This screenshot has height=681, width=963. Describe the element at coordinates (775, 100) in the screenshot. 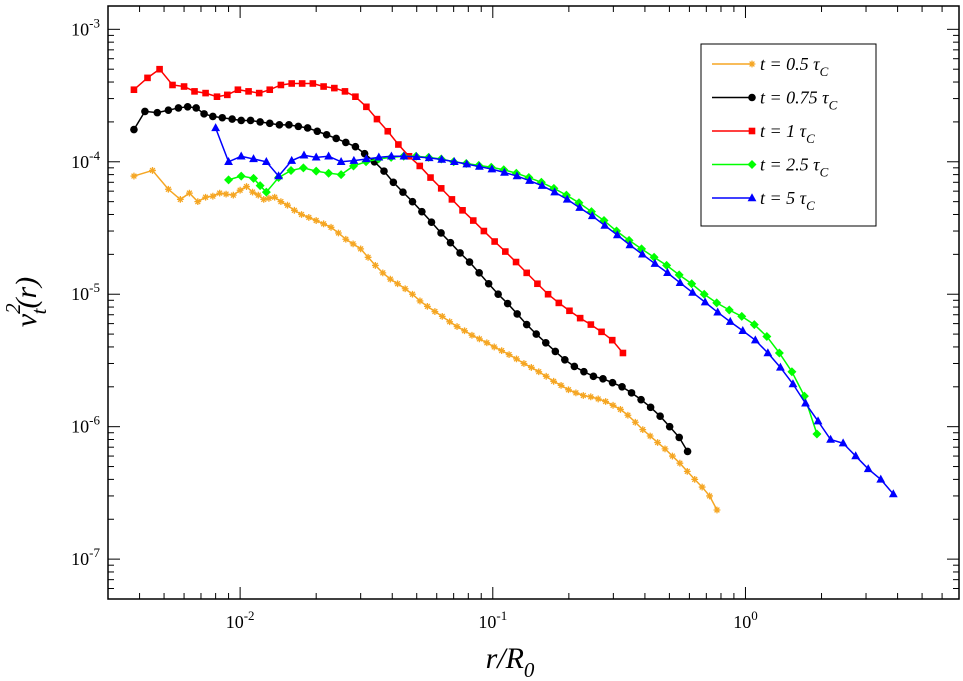

I see `legend-item: t = 0.75 τC` at that location.